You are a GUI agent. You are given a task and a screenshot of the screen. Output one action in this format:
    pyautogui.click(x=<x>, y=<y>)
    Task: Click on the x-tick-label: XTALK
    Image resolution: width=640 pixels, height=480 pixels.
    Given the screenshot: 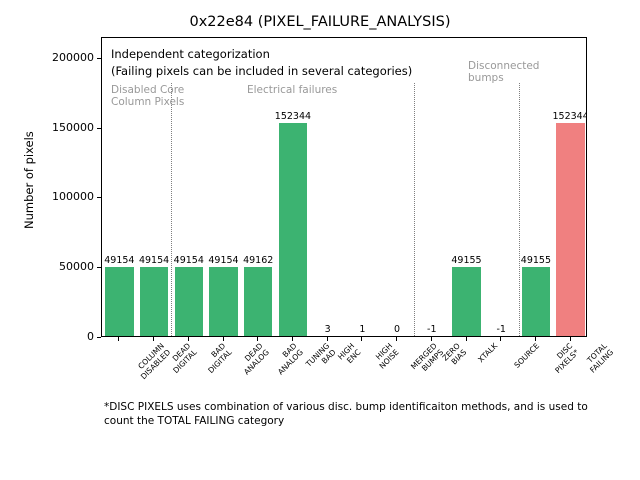 What is the action you would take?
    pyautogui.click(x=487, y=353)
    